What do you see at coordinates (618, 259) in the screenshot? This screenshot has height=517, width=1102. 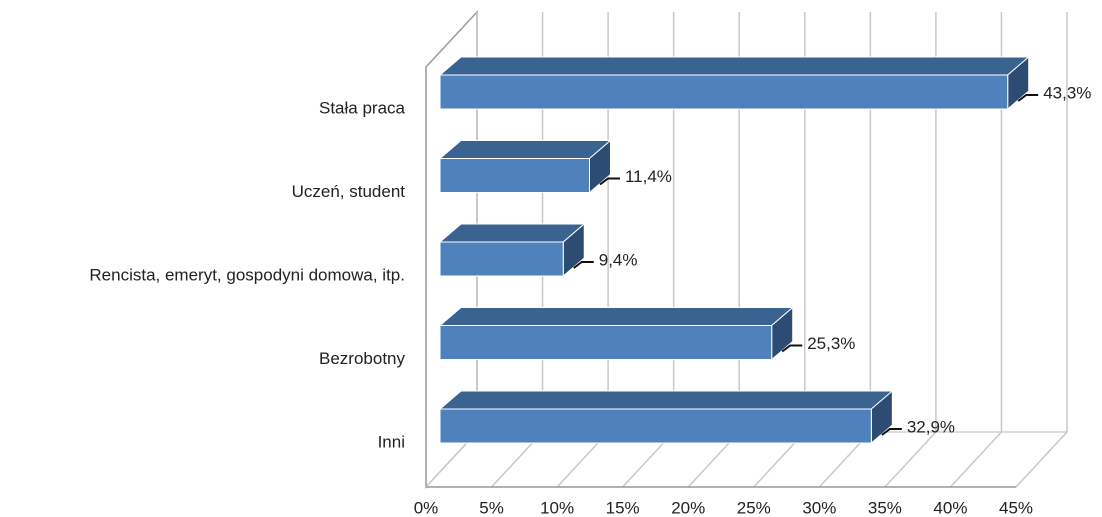 I see `value-label: 9,4%` at bounding box center [618, 259].